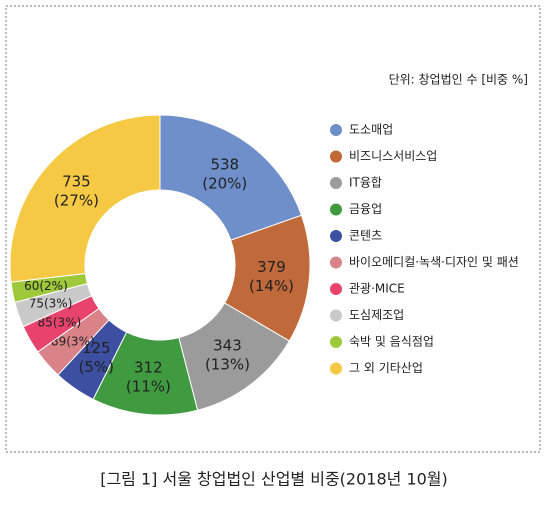 This screenshot has width=548, height=506. Describe the element at coordinates (391, 342) in the screenshot. I see `legend-label: 숙박 및 음식점업` at that location.